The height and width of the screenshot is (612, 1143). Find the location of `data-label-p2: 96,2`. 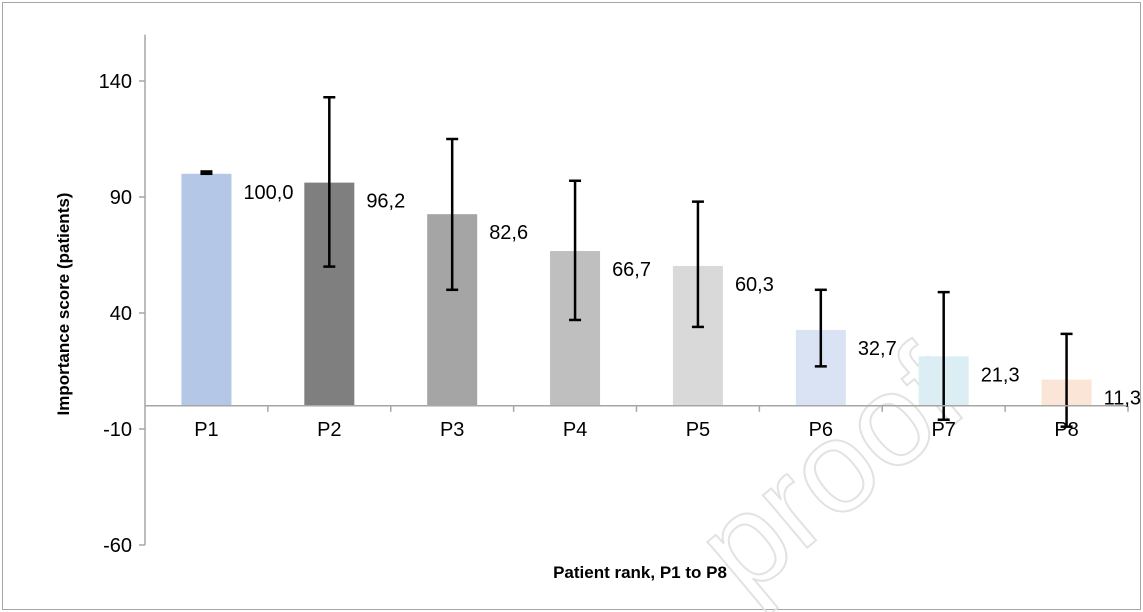

data-label-p2: 96,2 is located at coordinates (385, 202).